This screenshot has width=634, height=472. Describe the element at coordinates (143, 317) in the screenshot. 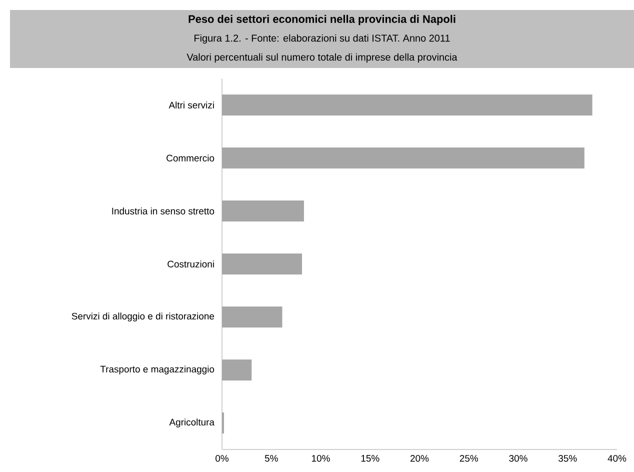

I see `y-tick-label: Servizi di alloggio e di ristorazione` at that location.